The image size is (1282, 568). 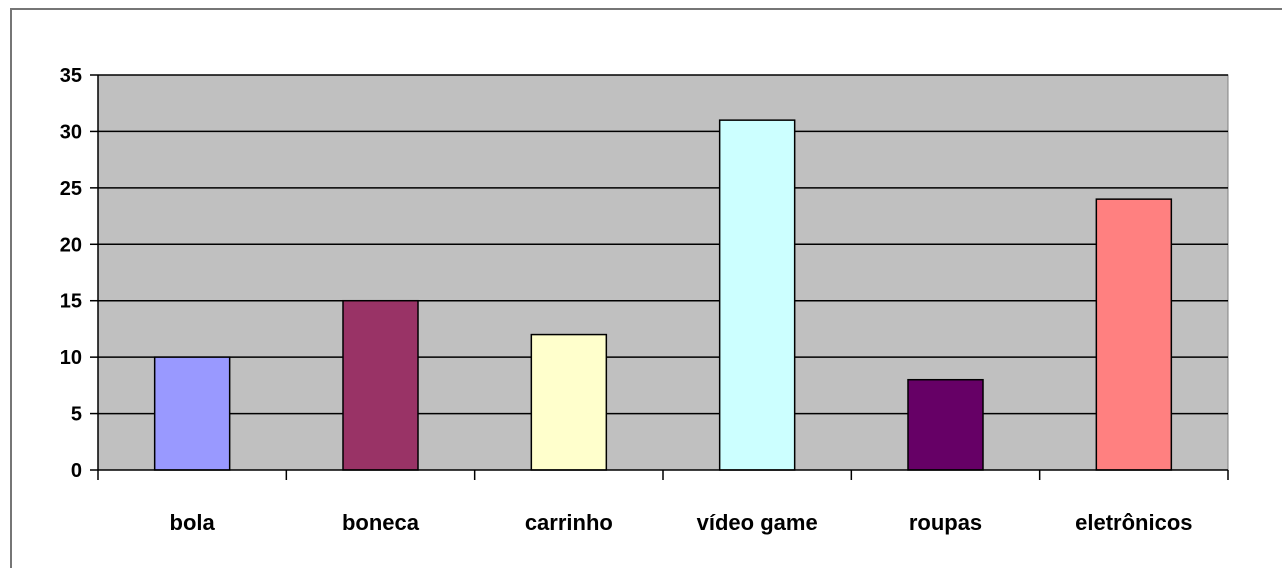 What do you see at coordinates (569, 522) in the screenshot?
I see `x-category-label: carrinho` at bounding box center [569, 522].